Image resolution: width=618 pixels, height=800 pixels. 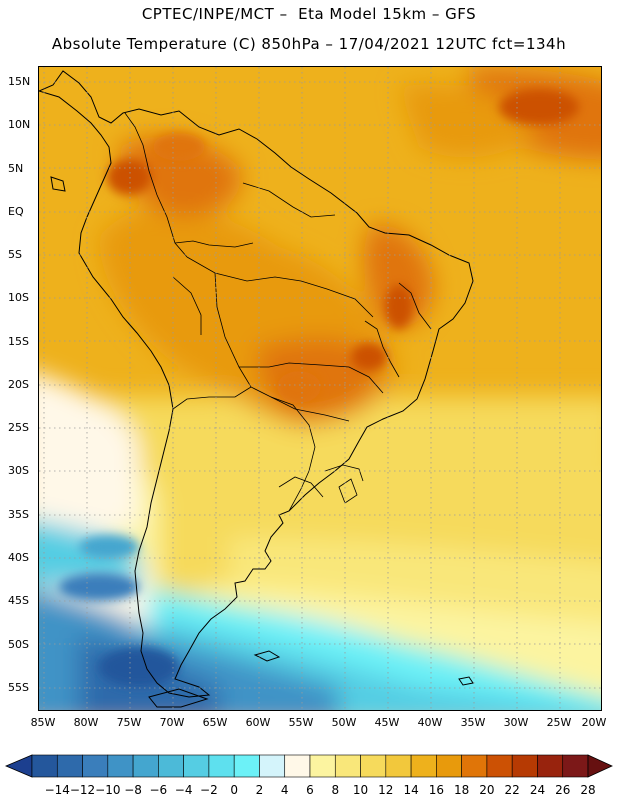 I want to click on color-scale-tick-label: −6, so click(x=158, y=790).